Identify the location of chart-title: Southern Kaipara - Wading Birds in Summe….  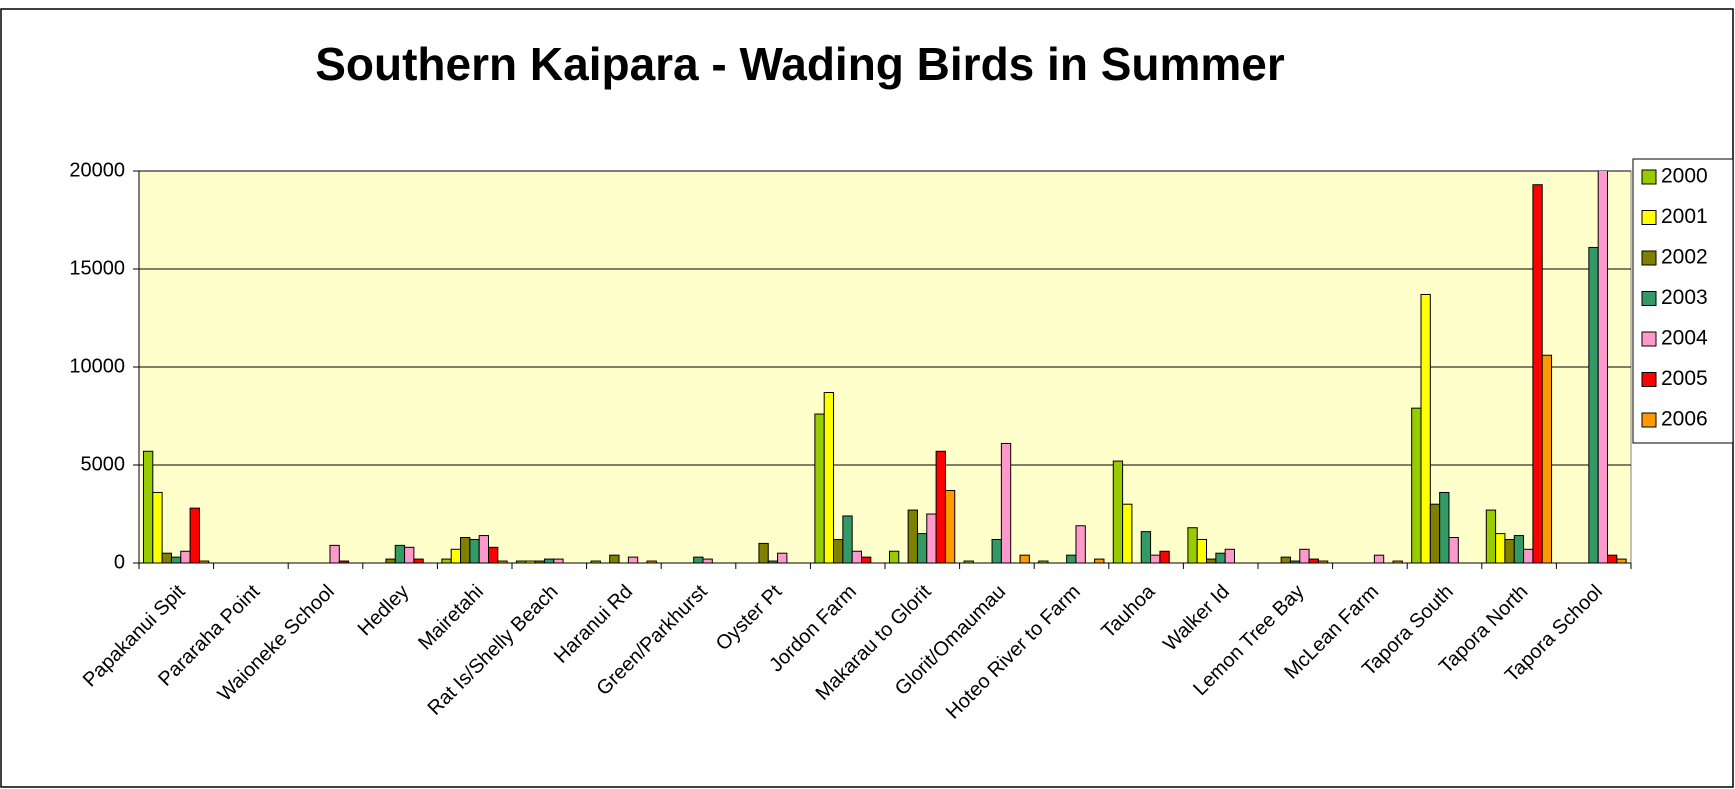
(800, 64).